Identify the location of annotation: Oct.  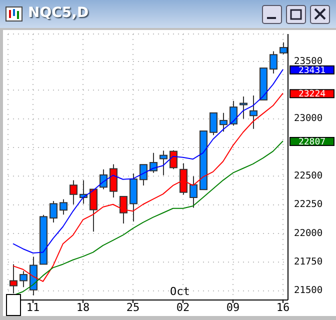
(180, 291).